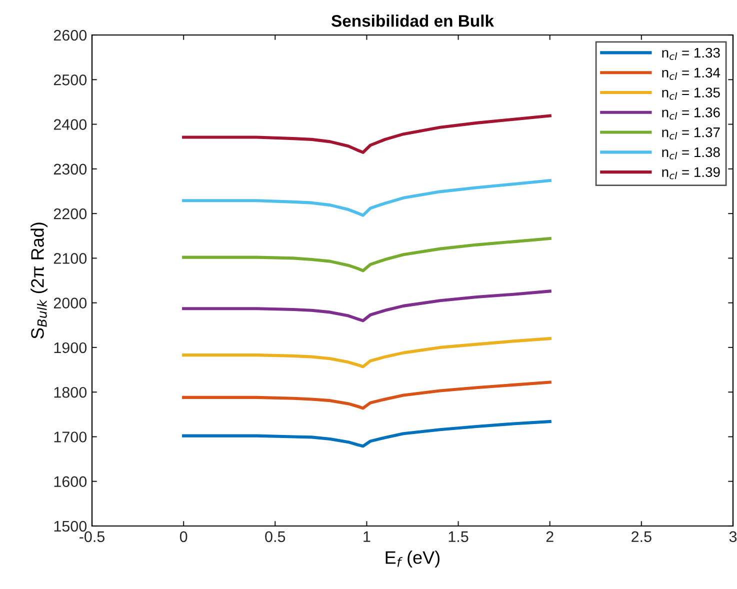 The width and height of the screenshot is (737, 589). What do you see at coordinates (458, 536) in the screenshot?
I see `x-tick-label: 1.5` at bounding box center [458, 536].